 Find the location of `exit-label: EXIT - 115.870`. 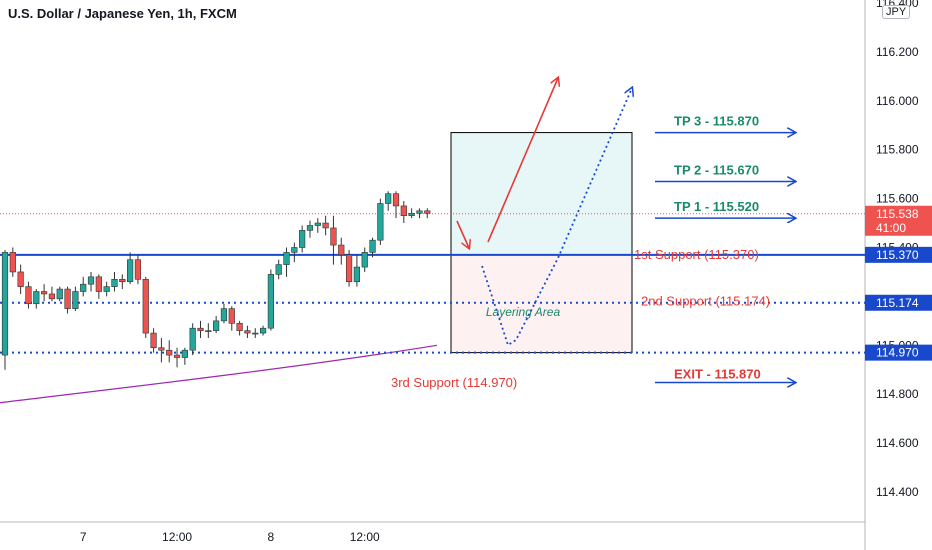

exit-label: EXIT - 115.870 is located at coordinates (717, 374).